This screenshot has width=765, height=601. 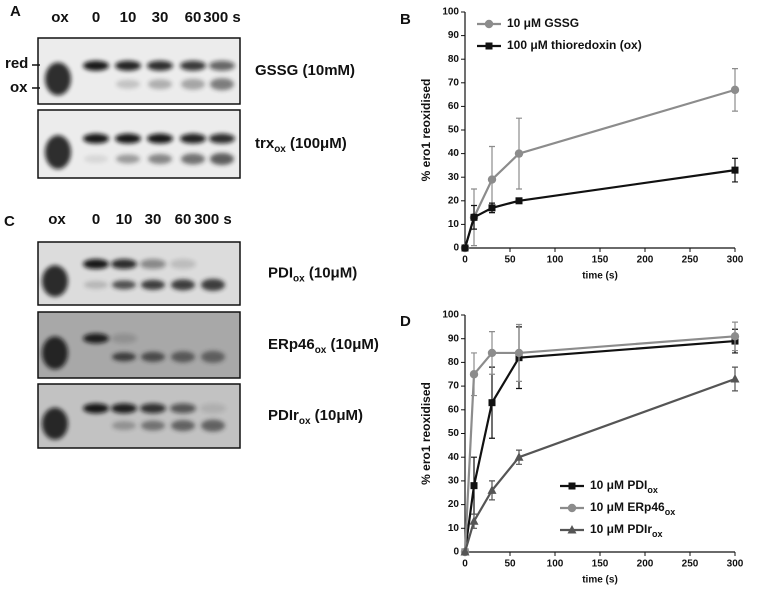 What do you see at coordinates (19, 87) in the screenshot?
I see `band-label: ox` at bounding box center [19, 87].